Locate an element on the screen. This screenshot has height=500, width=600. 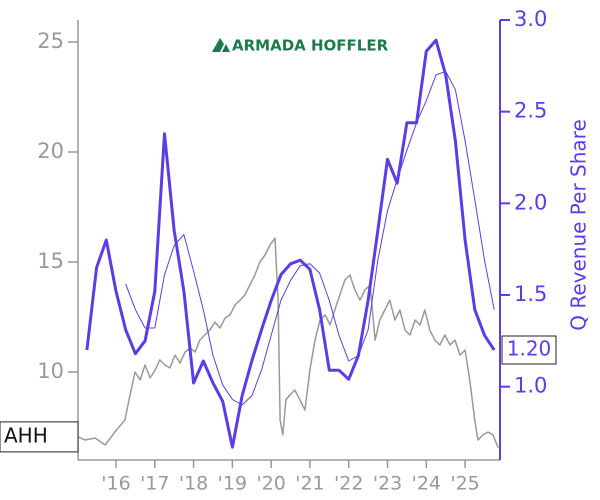
y2-tick-label: 1.5 is located at coordinates (530, 294).